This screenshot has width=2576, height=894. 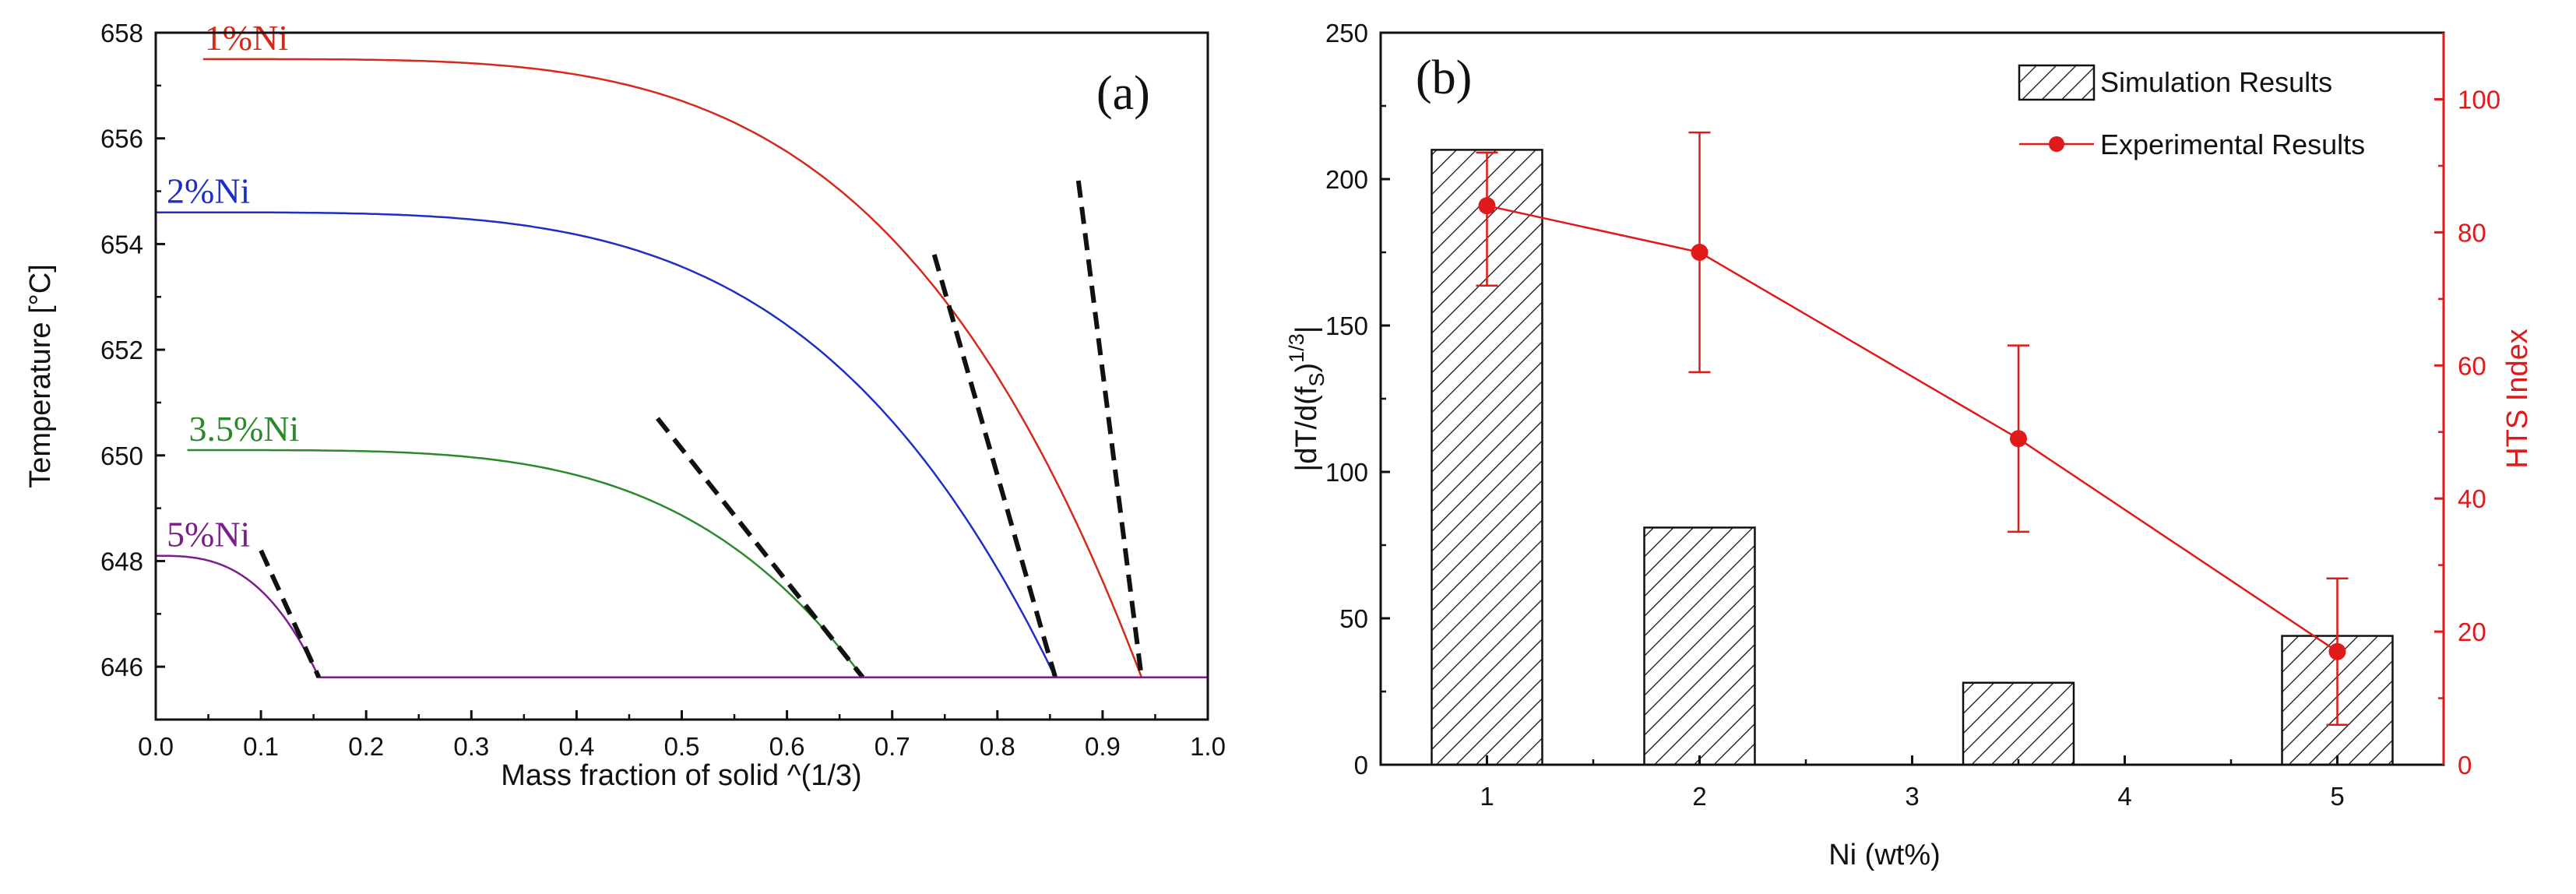 I want to click on tangent-line-35Ni, so click(x=760, y=548).